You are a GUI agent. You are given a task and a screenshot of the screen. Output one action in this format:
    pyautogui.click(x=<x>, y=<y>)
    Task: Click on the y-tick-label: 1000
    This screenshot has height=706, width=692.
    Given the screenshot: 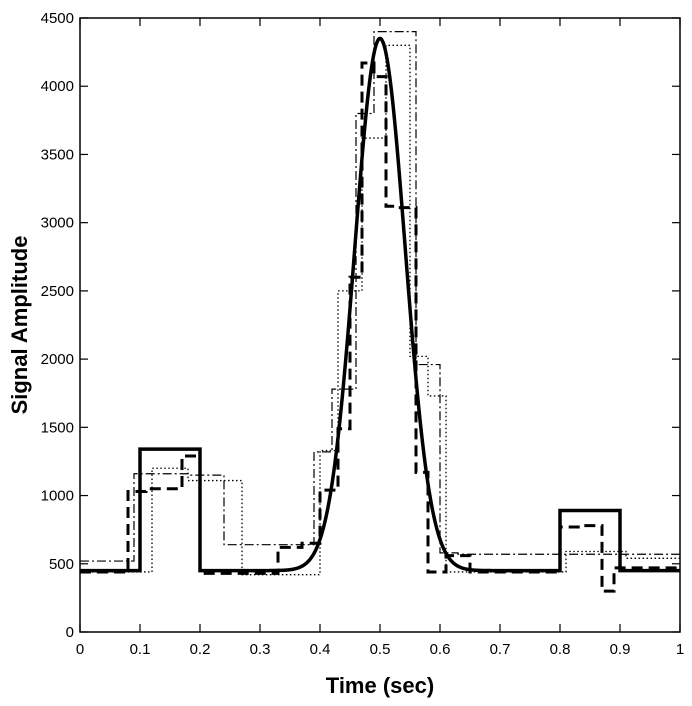 What is the action you would take?
    pyautogui.click(x=57, y=496)
    